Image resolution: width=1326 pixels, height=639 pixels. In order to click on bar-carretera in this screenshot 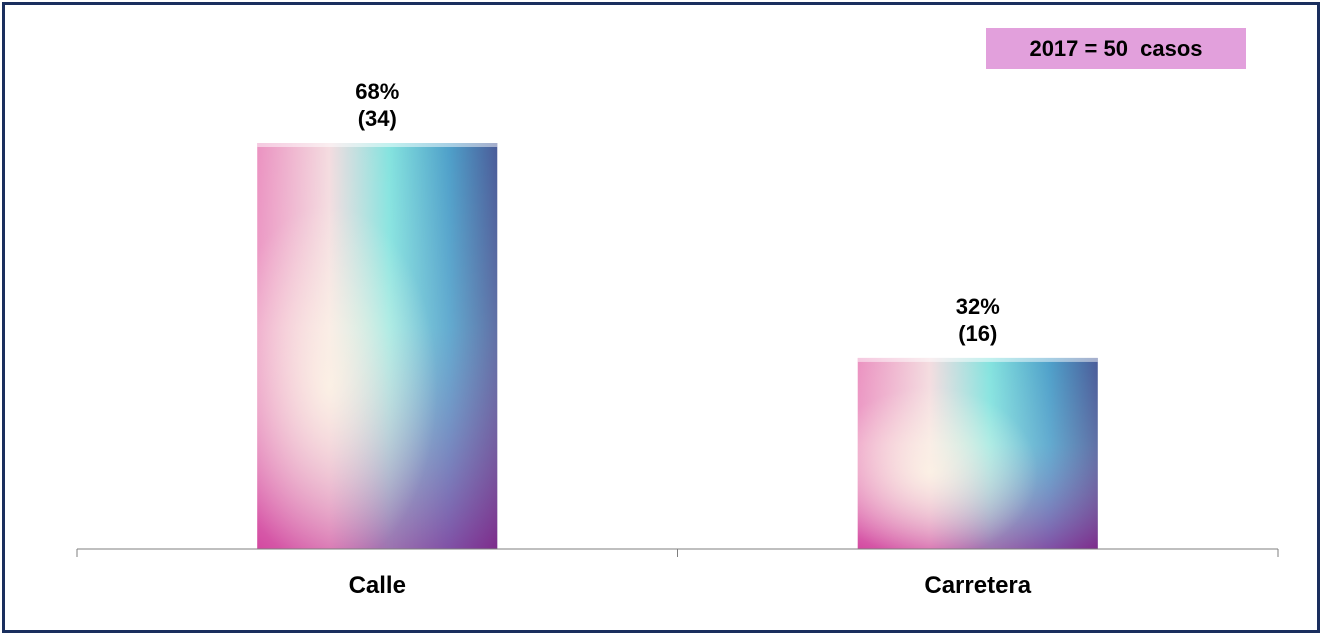, I will do `click(977, 453)`.